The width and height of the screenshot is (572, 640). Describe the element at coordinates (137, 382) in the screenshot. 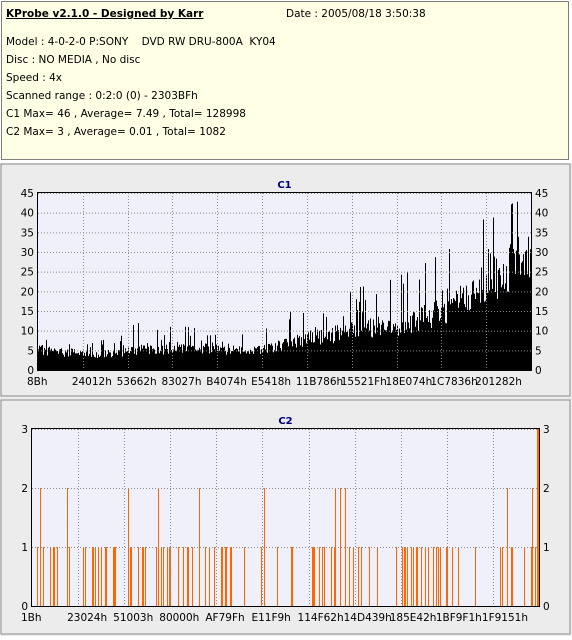

I see `x-tick-label: 53662h` at that location.